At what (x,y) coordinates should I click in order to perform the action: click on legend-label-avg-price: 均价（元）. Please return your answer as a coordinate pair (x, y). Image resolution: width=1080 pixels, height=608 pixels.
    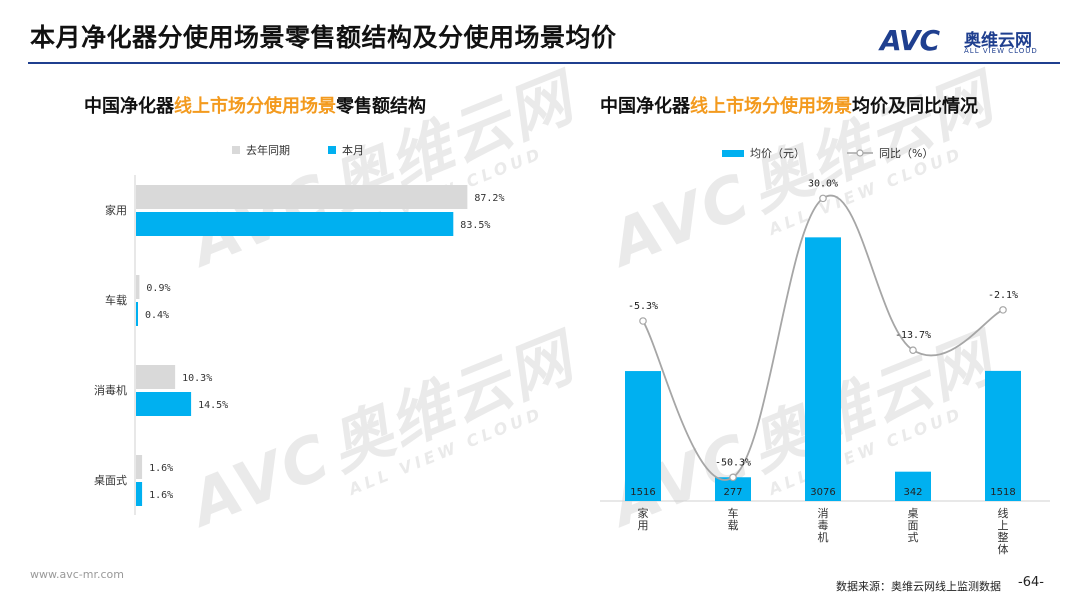
    Looking at the image, I should click on (777, 153).